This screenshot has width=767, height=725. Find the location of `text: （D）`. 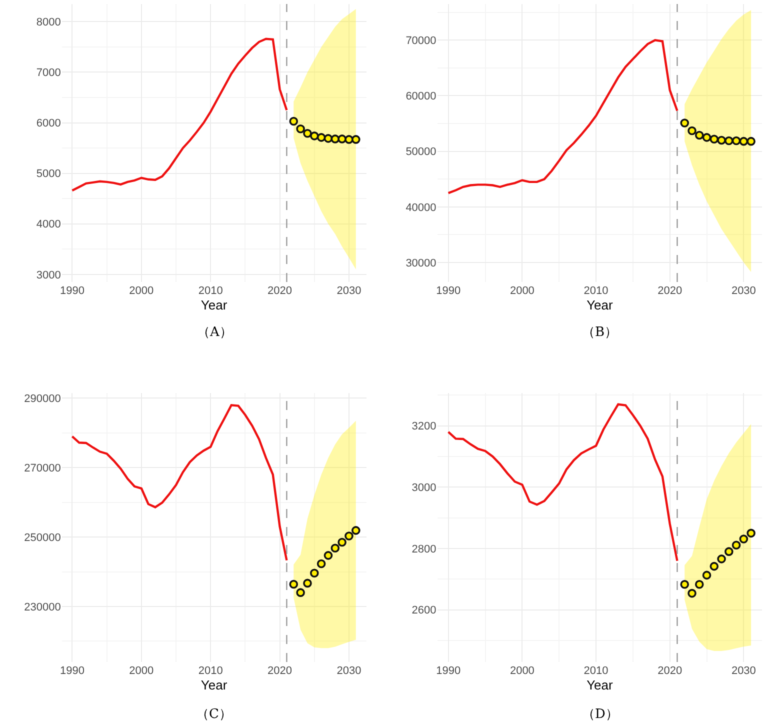

text: （D） is located at coordinates (600, 714).